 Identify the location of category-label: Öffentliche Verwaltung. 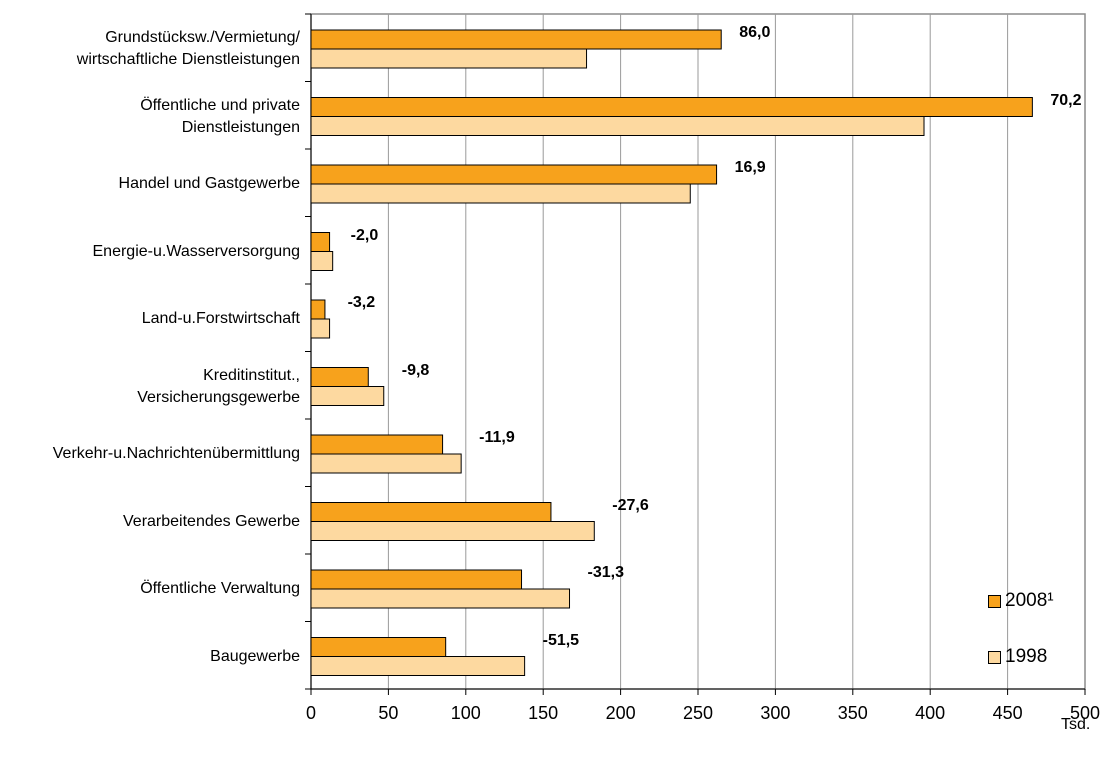
(150, 589).